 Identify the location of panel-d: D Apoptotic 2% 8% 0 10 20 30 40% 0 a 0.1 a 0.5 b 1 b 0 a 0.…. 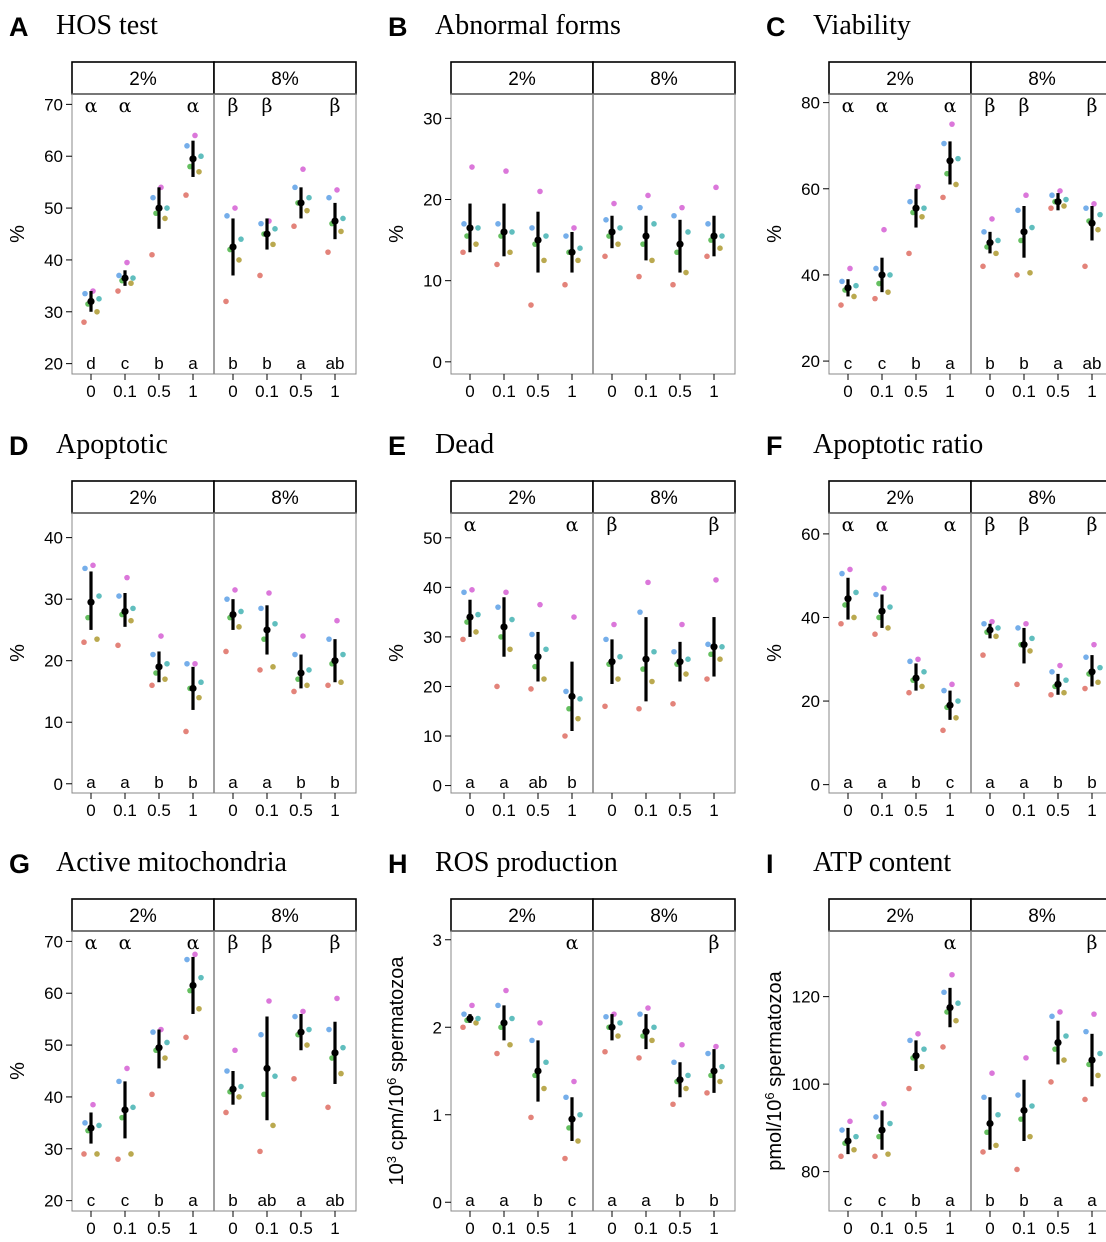
(182, 624).